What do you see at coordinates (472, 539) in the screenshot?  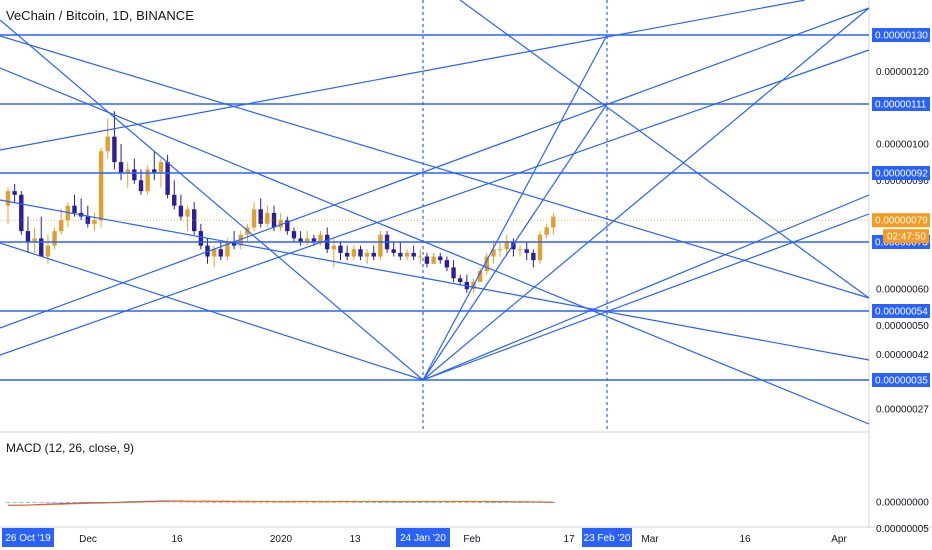 I see `time-axis-label: Feb` at bounding box center [472, 539].